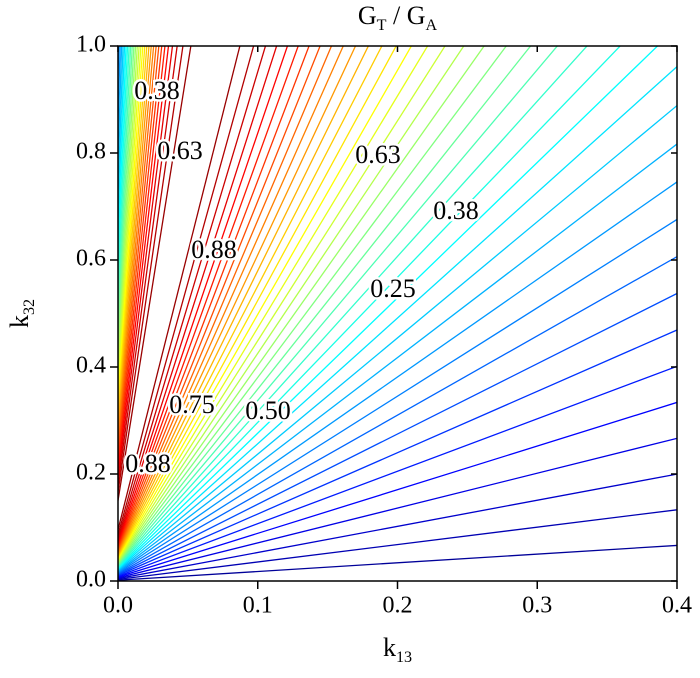  I want to click on y-tick-label: 0.6, so click(91, 259).